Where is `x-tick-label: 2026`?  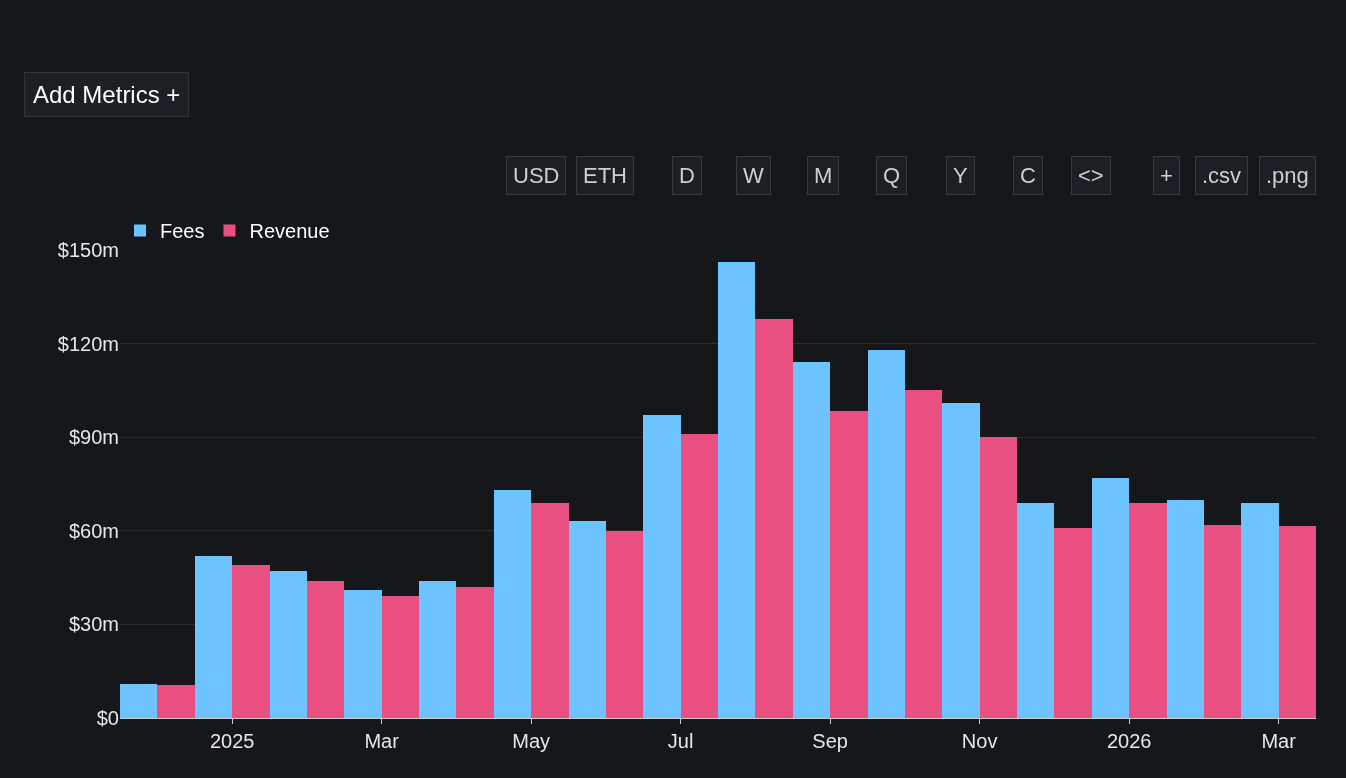 x-tick-label: 2026 is located at coordinates (1129, 741).